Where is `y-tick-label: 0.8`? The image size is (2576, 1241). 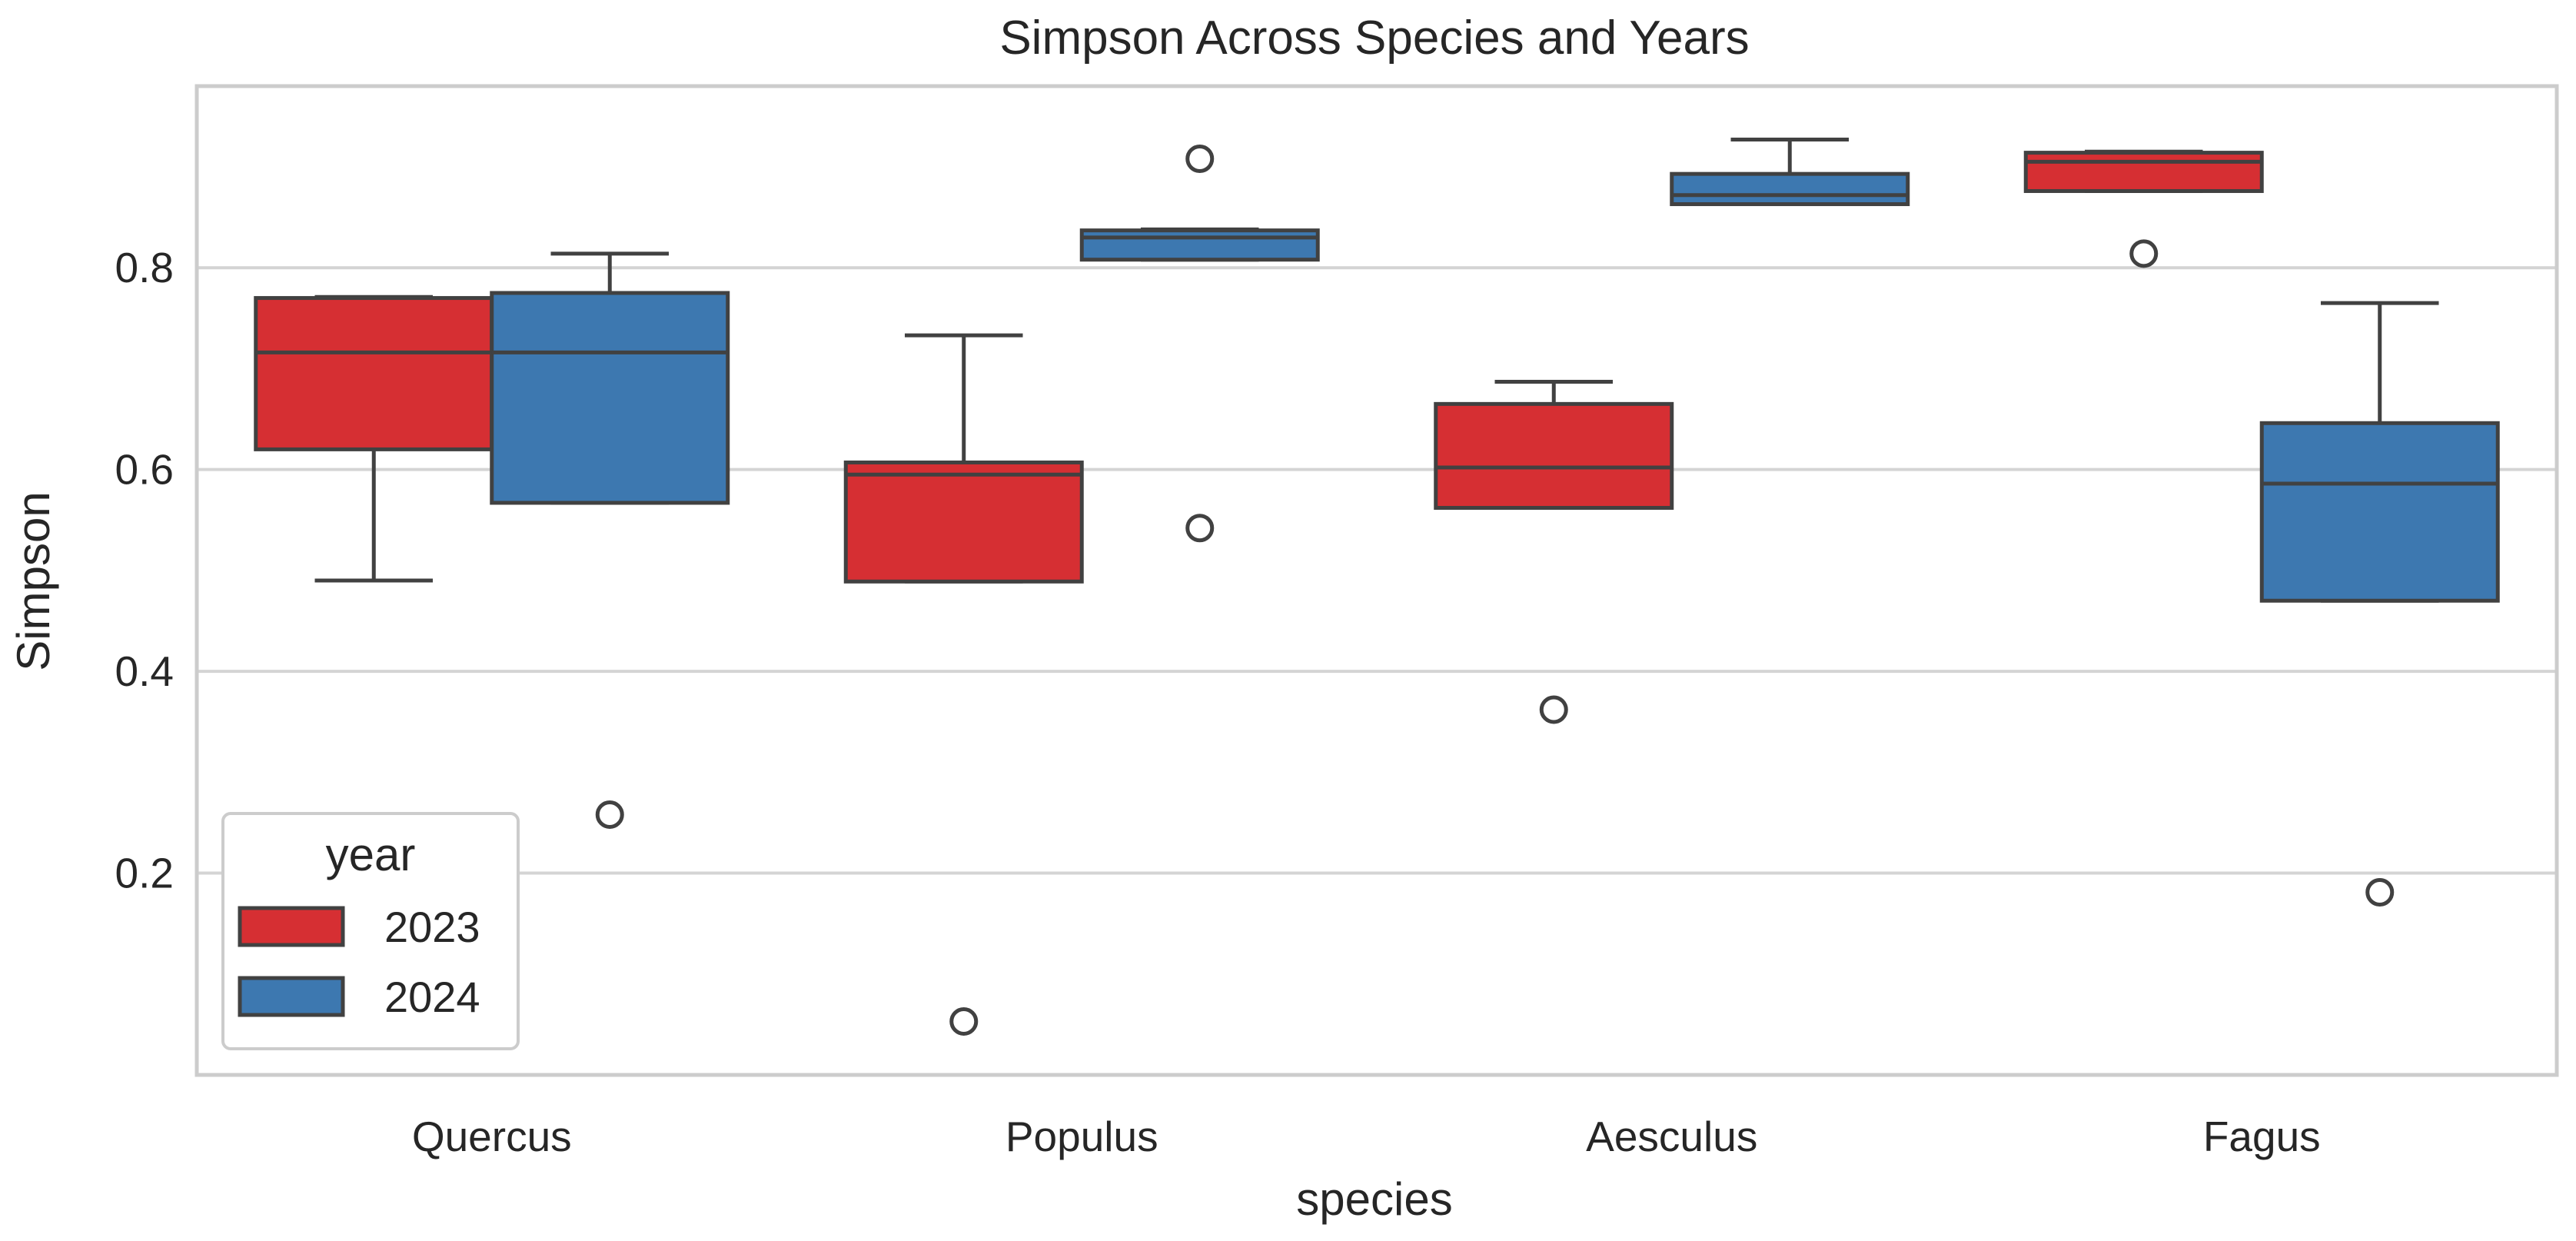 y-tick-label: 0.8 is located at coordinates (144, 267).